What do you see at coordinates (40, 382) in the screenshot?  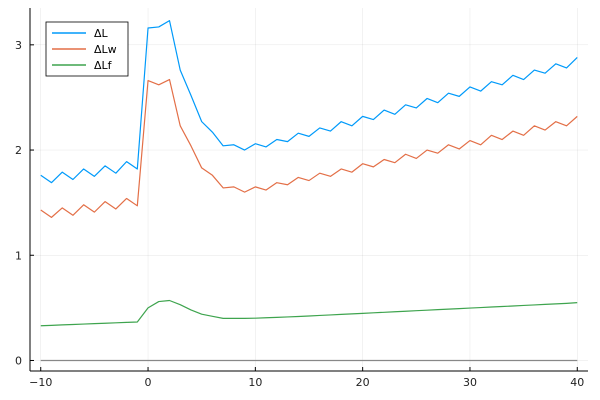 I see `x-tick-label: −10` at bounding box center [40, 382].